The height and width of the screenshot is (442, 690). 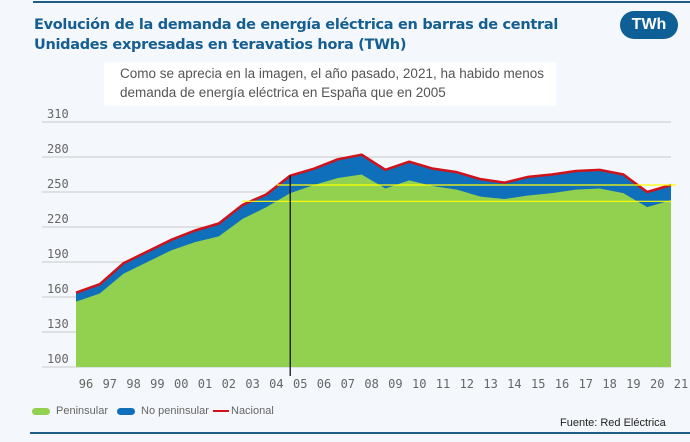 What do you see at coordinates (110, 384) in the screenshot?
I see `x-tick-label: 97` at bounding box center [110, 384].